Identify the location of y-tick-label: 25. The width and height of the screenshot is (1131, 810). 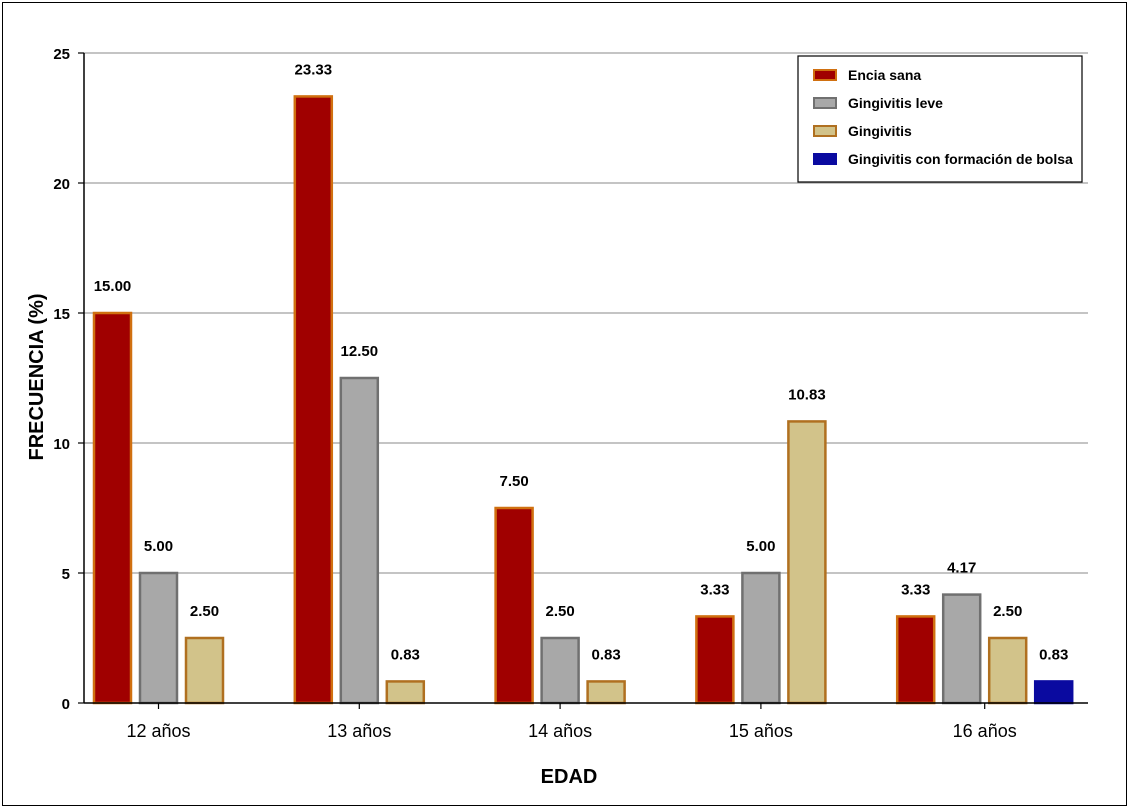
(61, 54).